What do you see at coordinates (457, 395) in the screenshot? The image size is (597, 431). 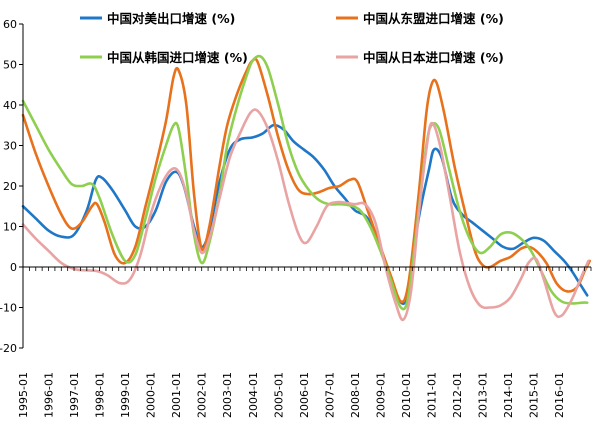 I see `x-tick-label: 2012-01` at bounding box center [457, 395].